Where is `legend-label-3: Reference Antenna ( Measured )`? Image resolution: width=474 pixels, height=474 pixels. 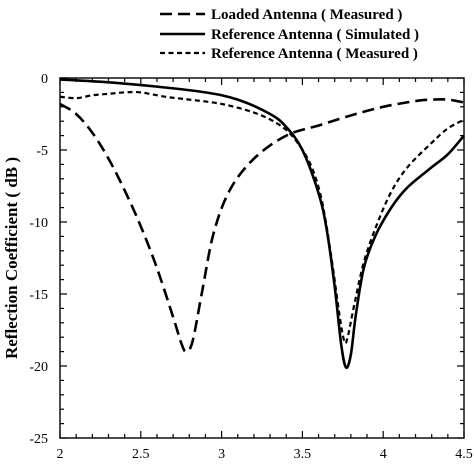
legend-label-3: Reference Antenna ( Measured ) is located at coordinates (314, 54).